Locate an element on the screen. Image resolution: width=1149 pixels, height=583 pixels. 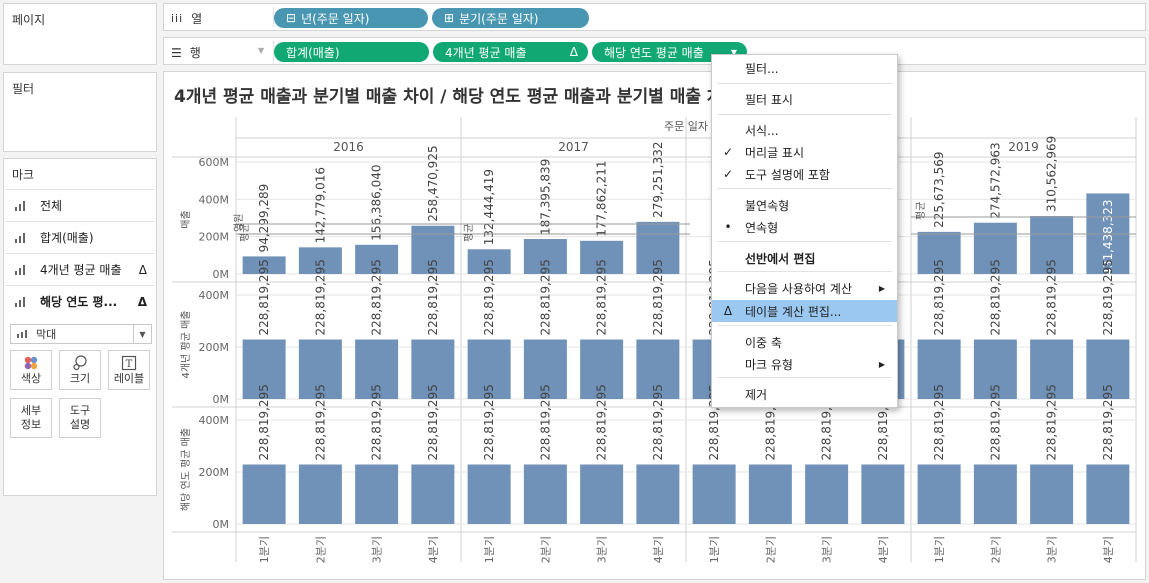
quarter-label: 2분기 is located at coordinates (545, 549).